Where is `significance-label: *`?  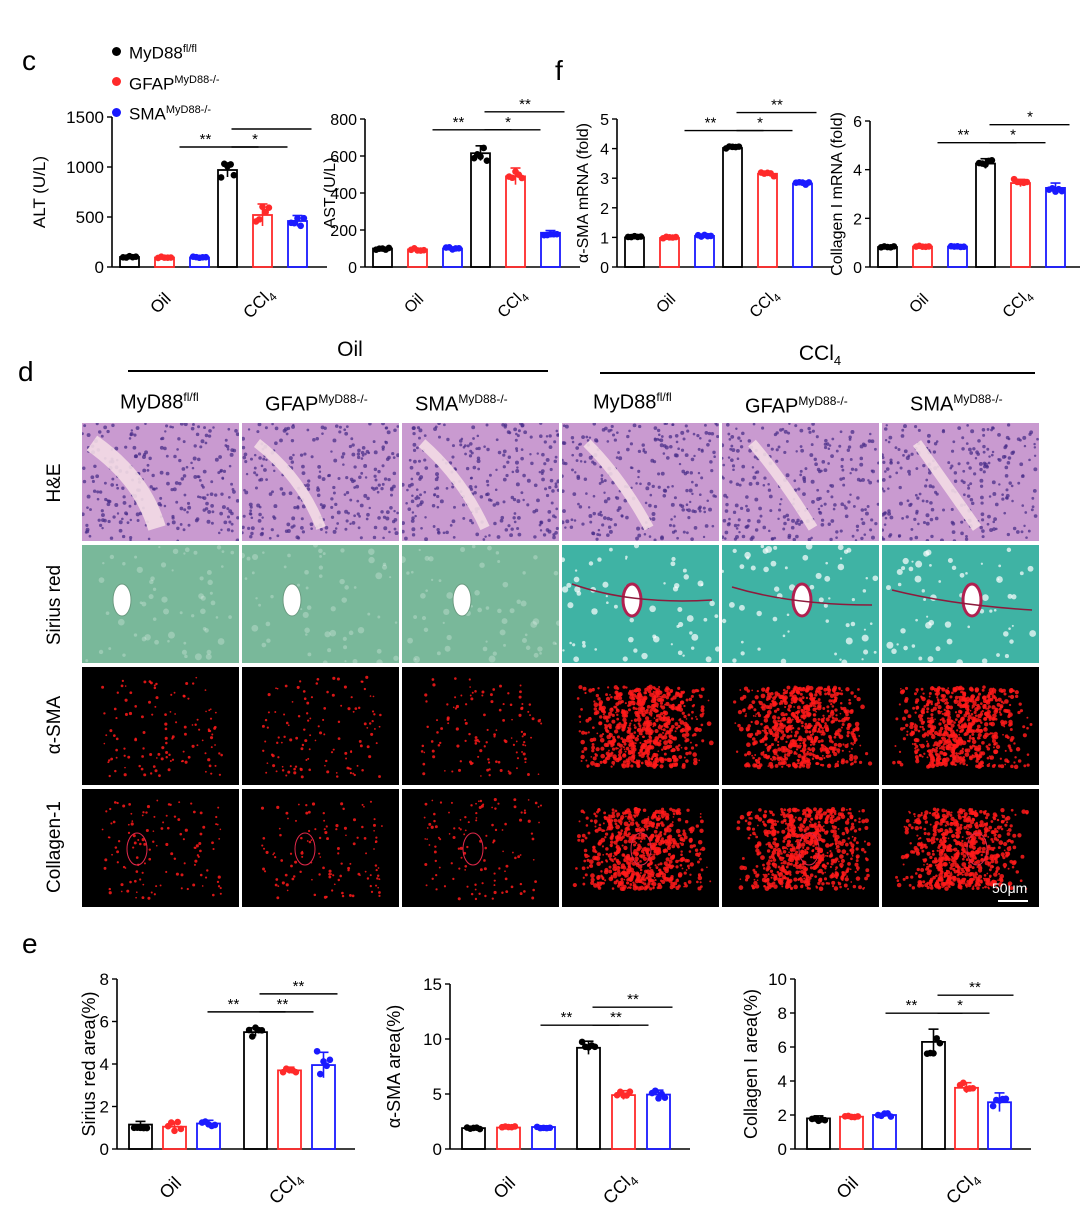 significance-label: * is located at coordinates (760, 123).